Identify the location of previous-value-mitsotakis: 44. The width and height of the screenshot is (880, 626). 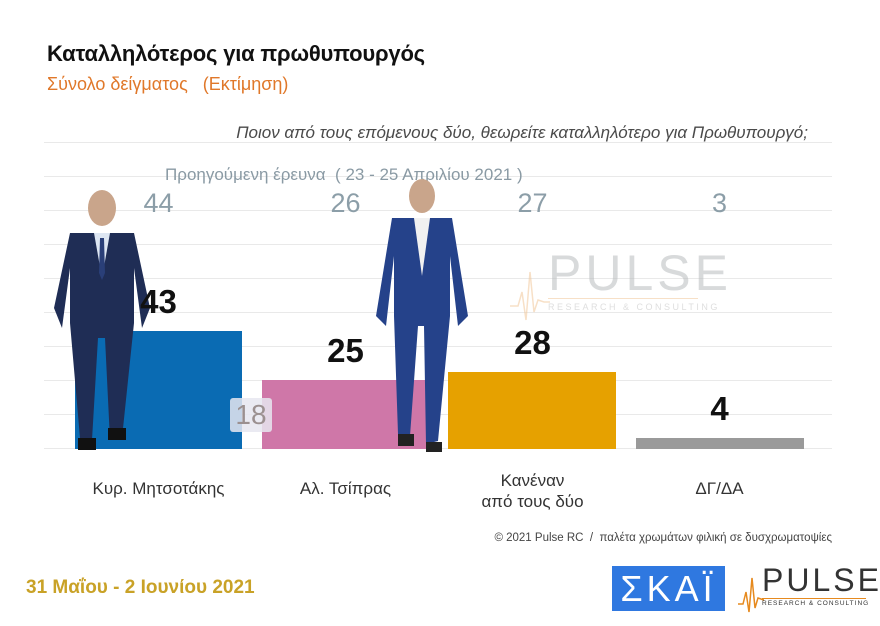
(158, 203).